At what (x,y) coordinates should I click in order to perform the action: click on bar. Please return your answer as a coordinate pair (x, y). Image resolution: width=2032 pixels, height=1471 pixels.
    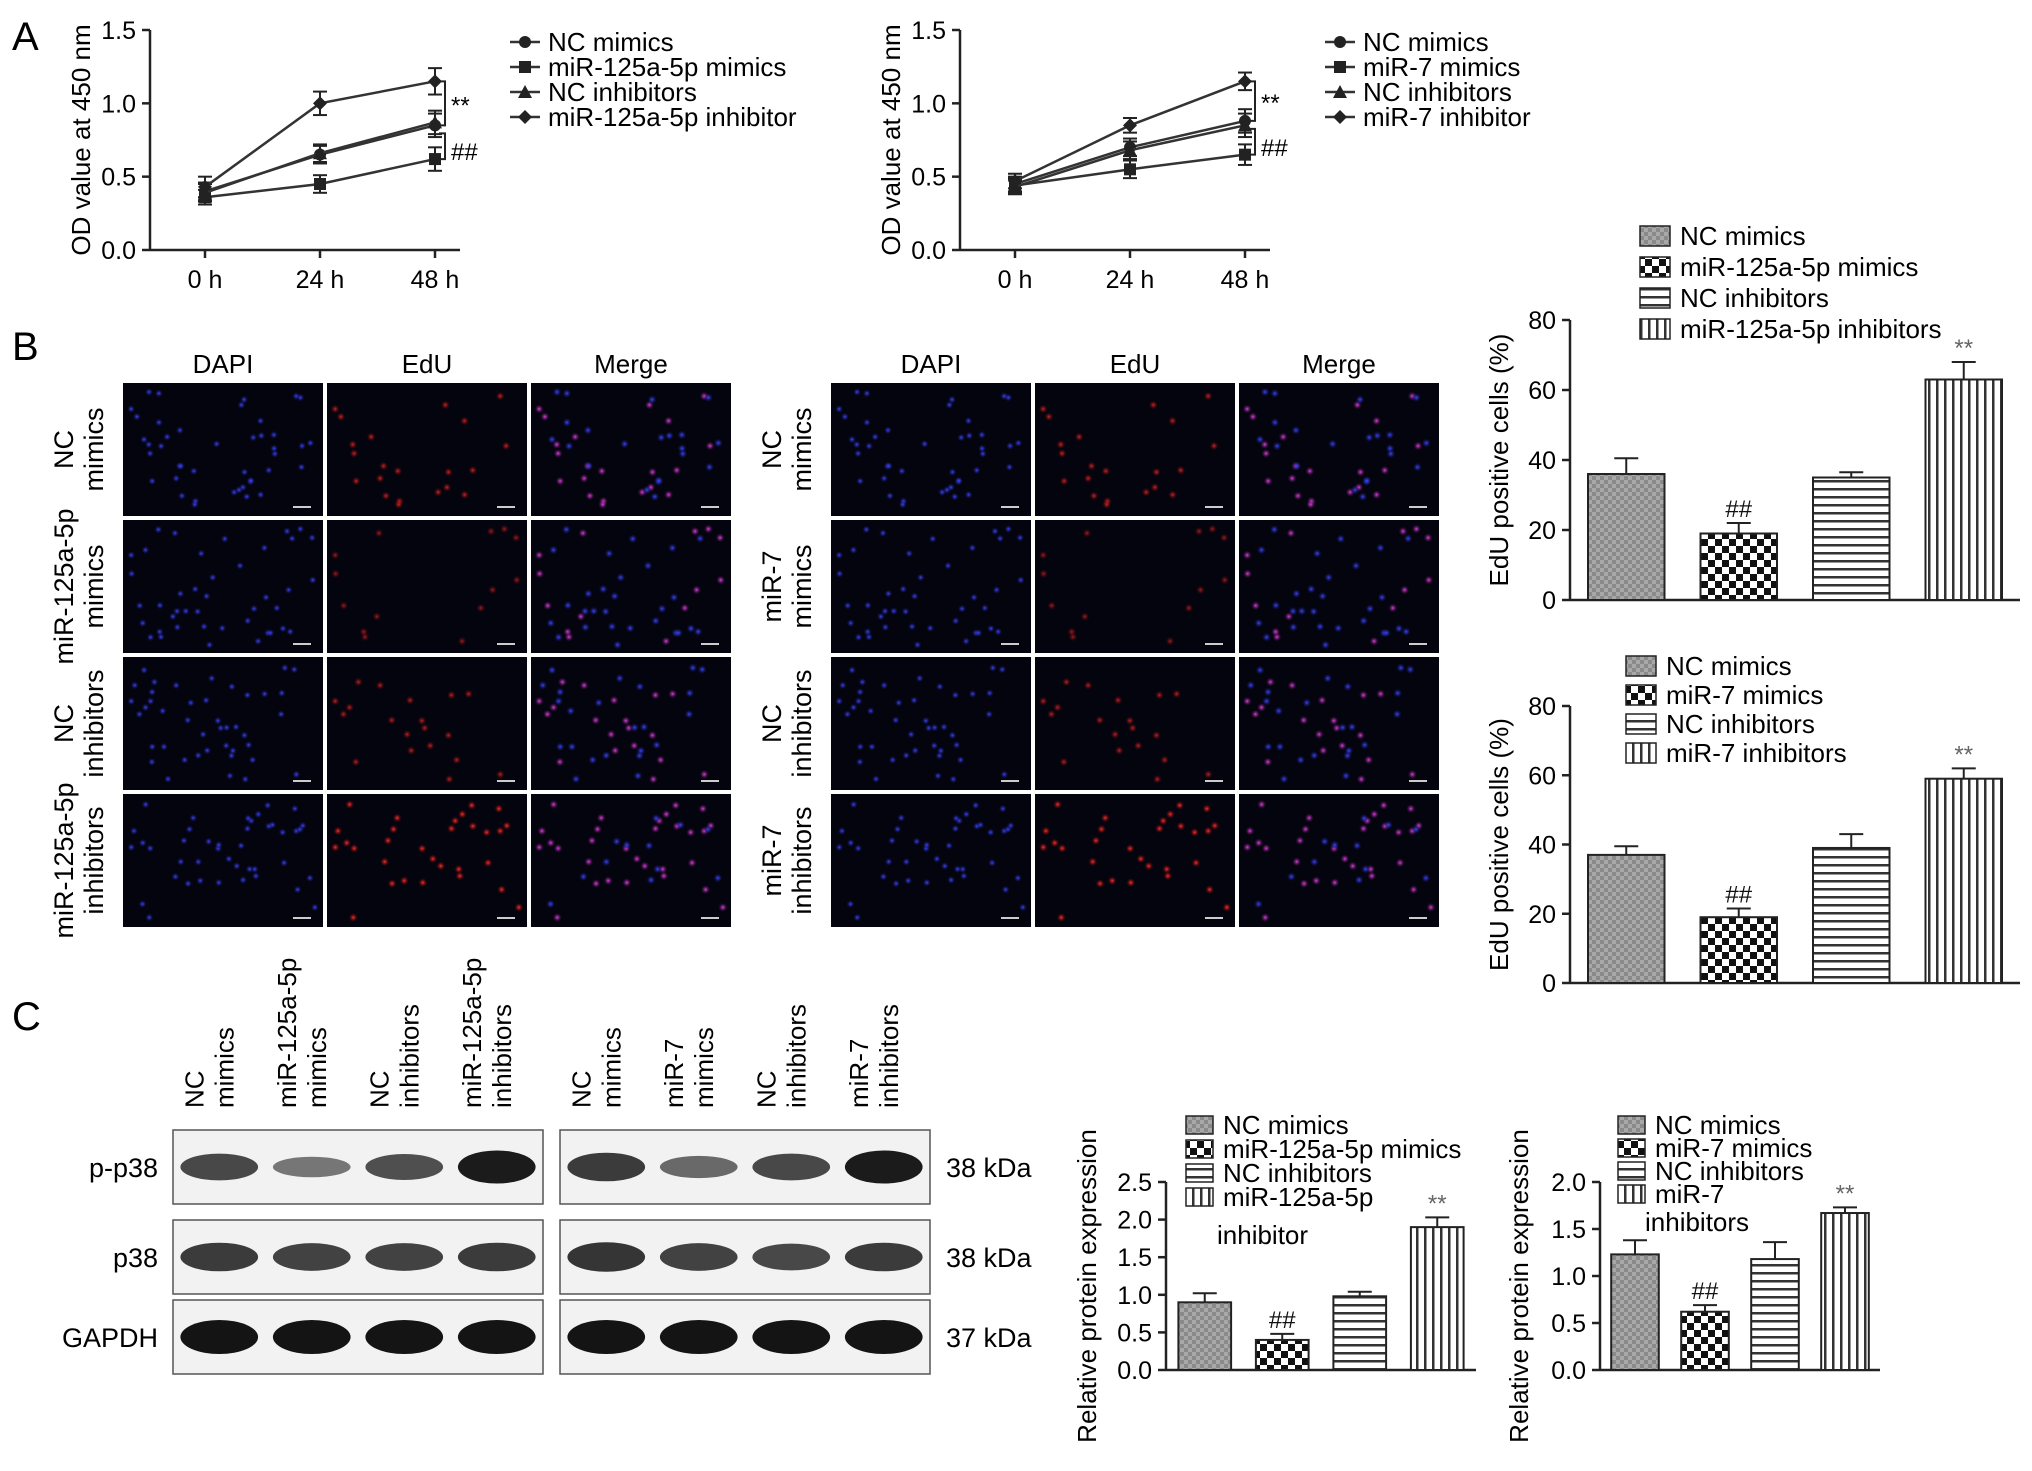
    Looking at the image, I should click on (1851, 915).